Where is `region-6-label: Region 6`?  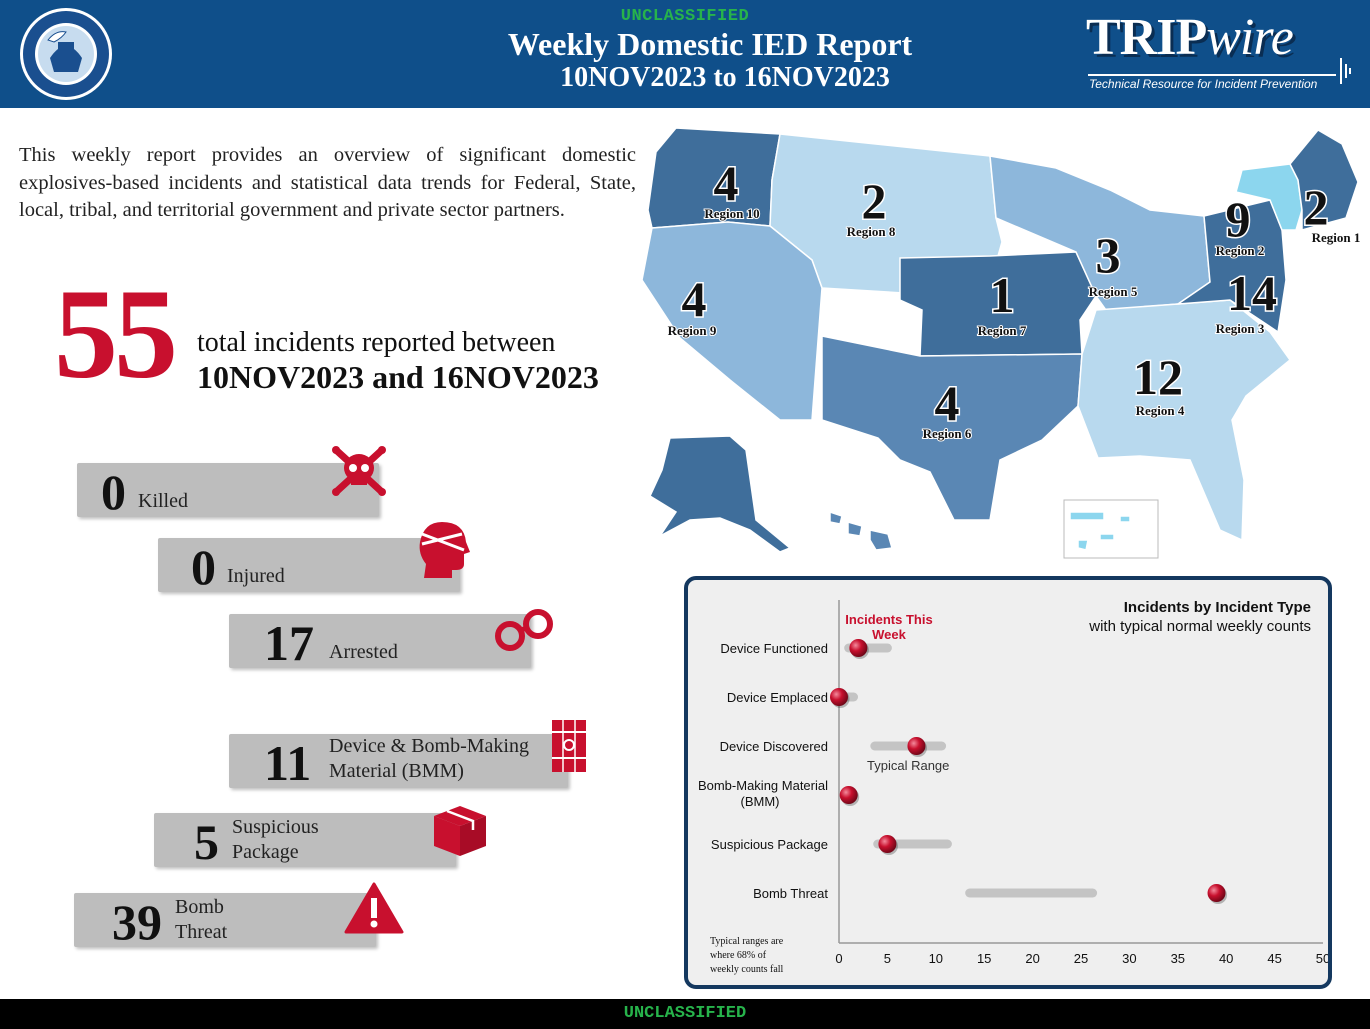 region-6-label: Region 6 is located at coordinates (947, 433).